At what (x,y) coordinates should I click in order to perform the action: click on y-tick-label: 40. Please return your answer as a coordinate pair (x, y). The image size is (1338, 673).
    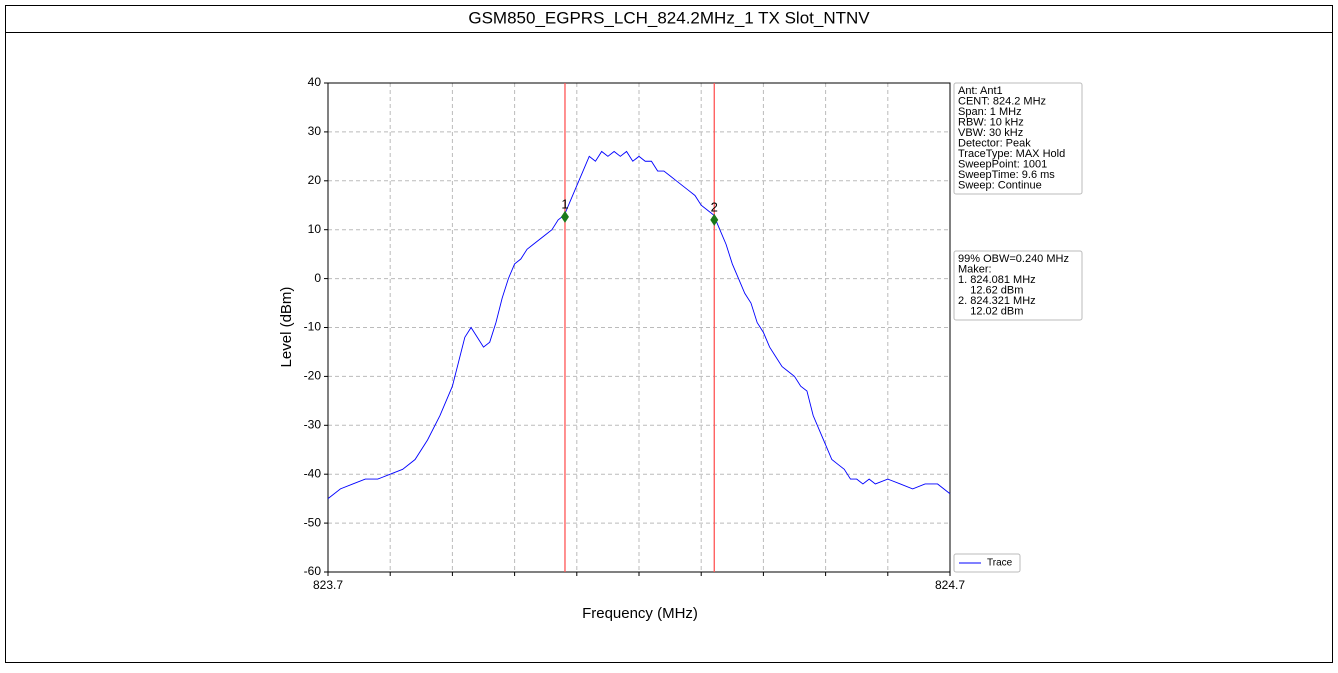
    Looking at the image, I should click on (315, 82).